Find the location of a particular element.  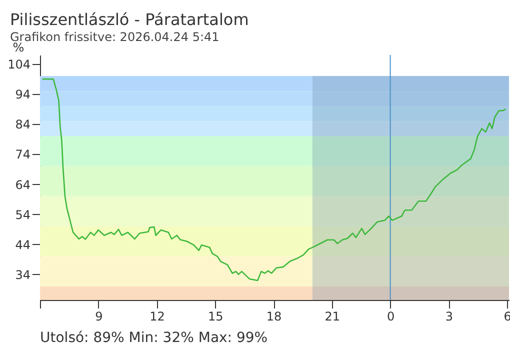

y-tick-label: 104 is located at coordinates (19, 65).